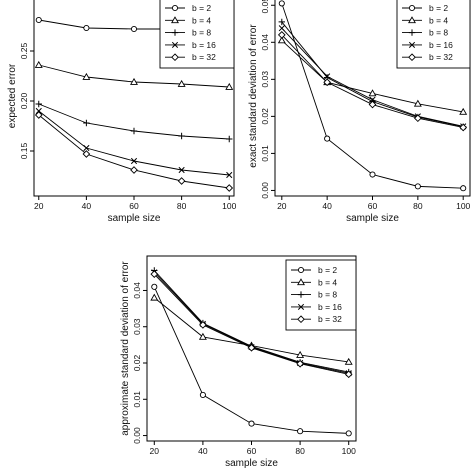  Describe the element at coordinates (24, 100) in the screenshot. I see `y-tick-label: 0.20` at that location.